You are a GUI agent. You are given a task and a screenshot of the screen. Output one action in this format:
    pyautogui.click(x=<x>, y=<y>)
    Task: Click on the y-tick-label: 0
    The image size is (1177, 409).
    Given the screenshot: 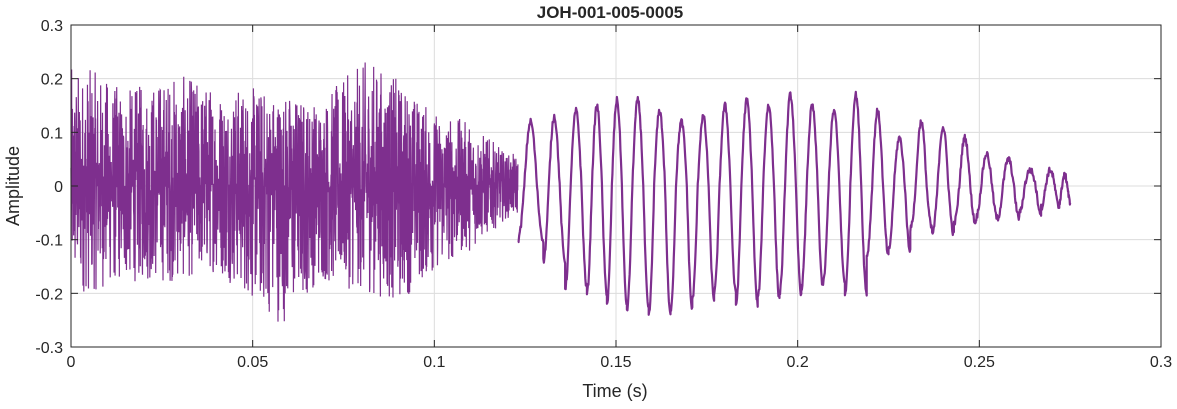 What is the action you would take?
    pyautogui.click(x=58, y=187)
    